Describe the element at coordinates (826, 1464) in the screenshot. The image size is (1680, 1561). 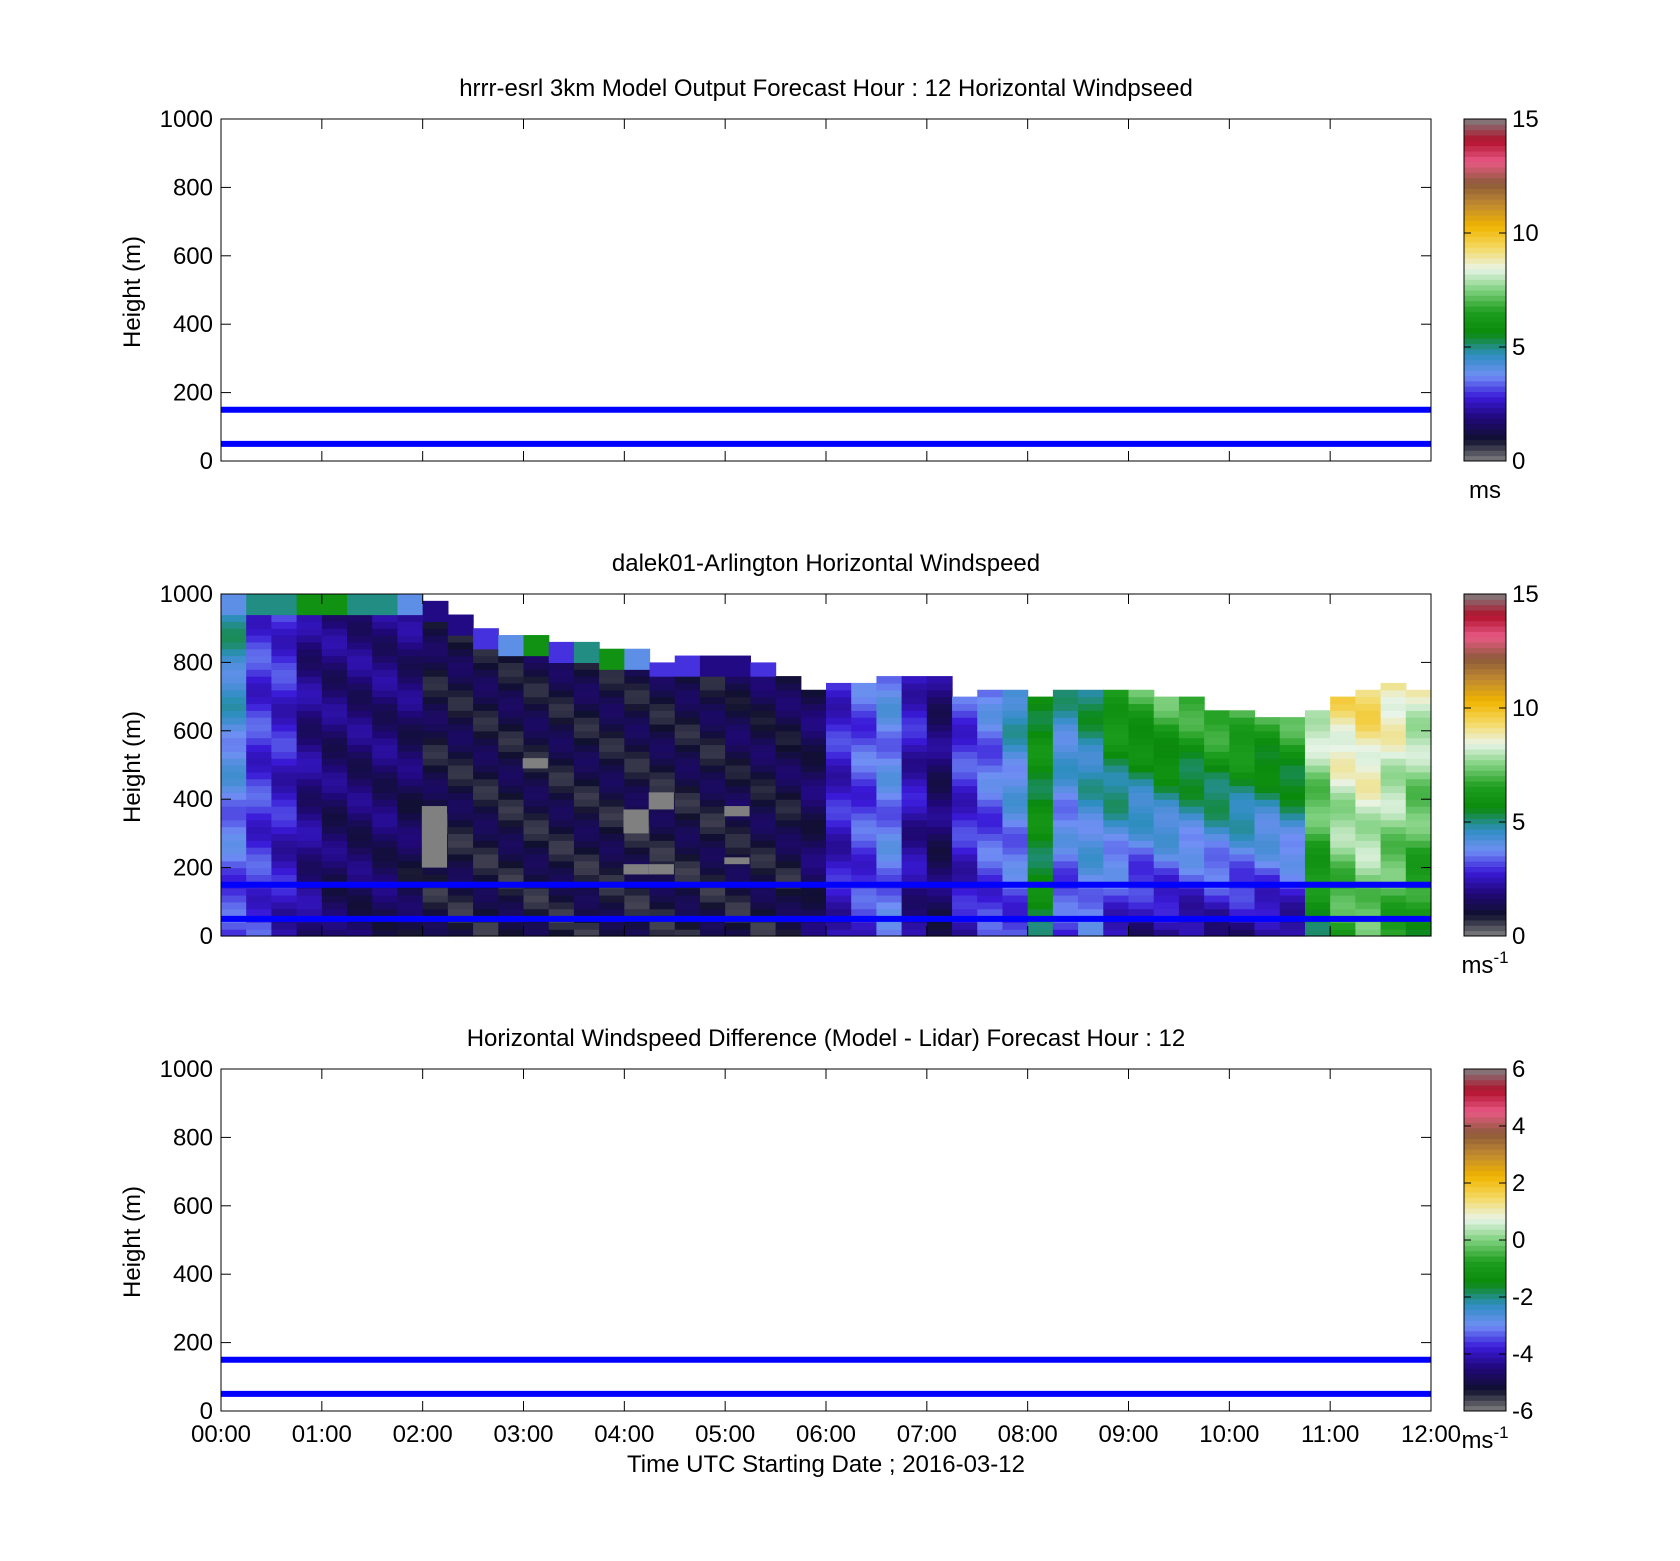
I see `x-axis-label: Time UTC Starting Date ; 2016-03-12` at that location.